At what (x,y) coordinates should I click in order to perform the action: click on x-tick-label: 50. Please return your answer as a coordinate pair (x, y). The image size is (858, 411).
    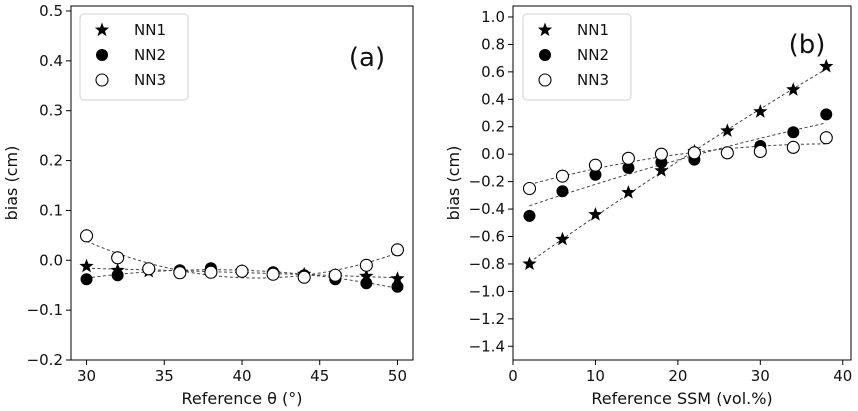
    Looking at the image, I should click on (397, 376).